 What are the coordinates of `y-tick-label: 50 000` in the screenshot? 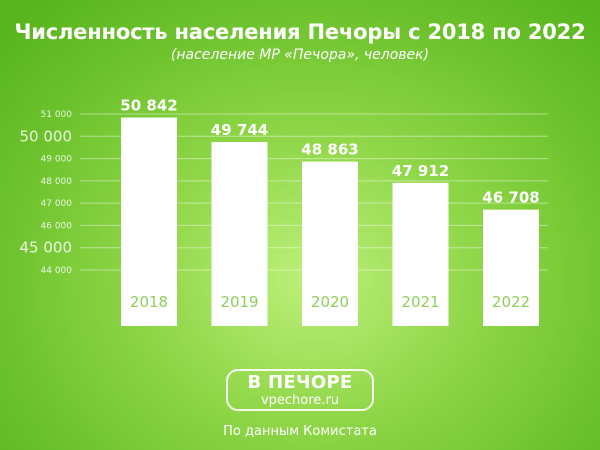 It's located at (46, 136).